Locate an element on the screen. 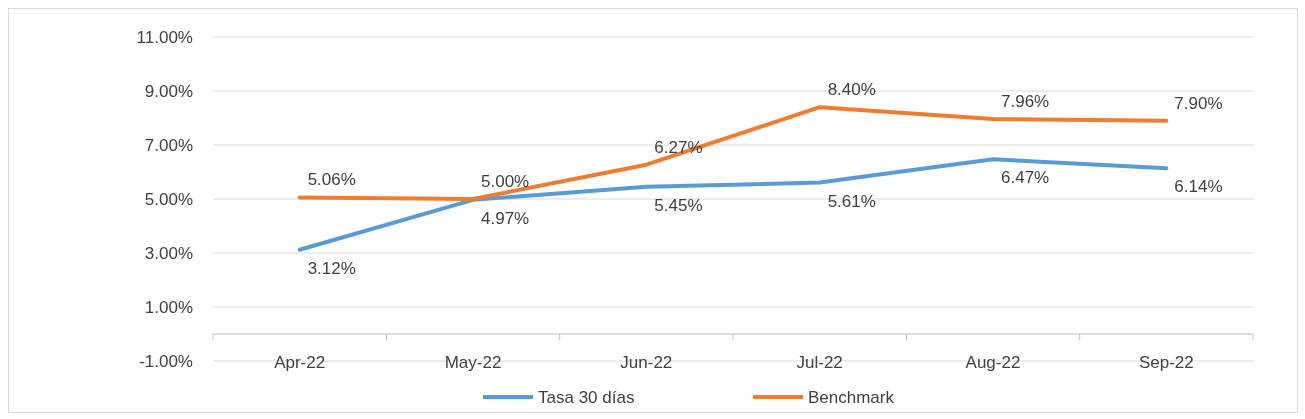 Image resolution: width=1305 pixels, height=419 pixels. x-tick-label: Aug-22 is located at coordinates (993, 362).